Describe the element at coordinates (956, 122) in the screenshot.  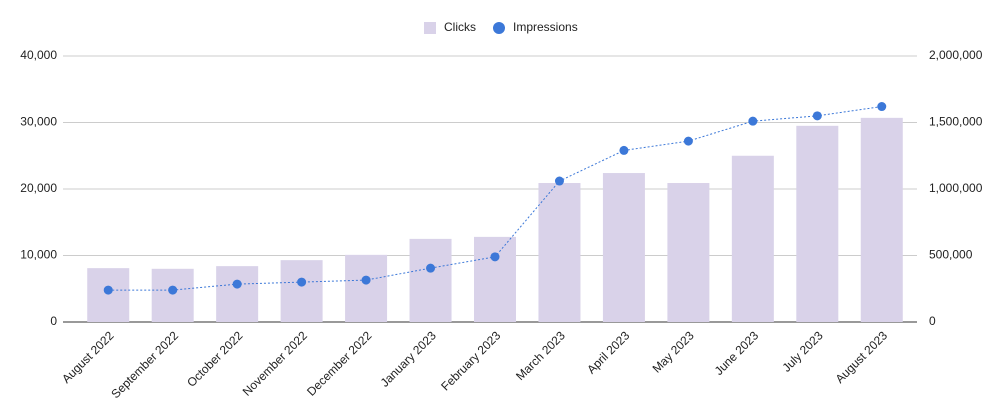
I see `y2-tick-label: 1,500,000` at that location.